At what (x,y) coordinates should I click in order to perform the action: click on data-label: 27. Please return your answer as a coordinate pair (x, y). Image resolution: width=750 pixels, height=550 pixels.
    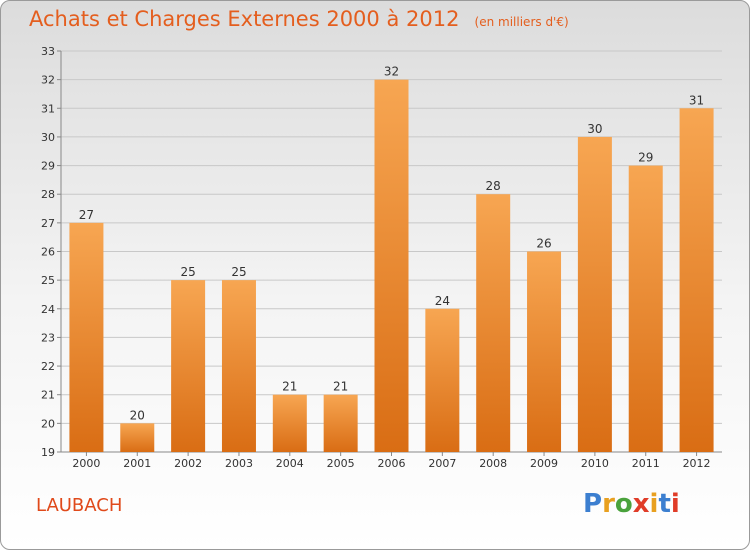
    Looking at the image, I should click on (86, 215).